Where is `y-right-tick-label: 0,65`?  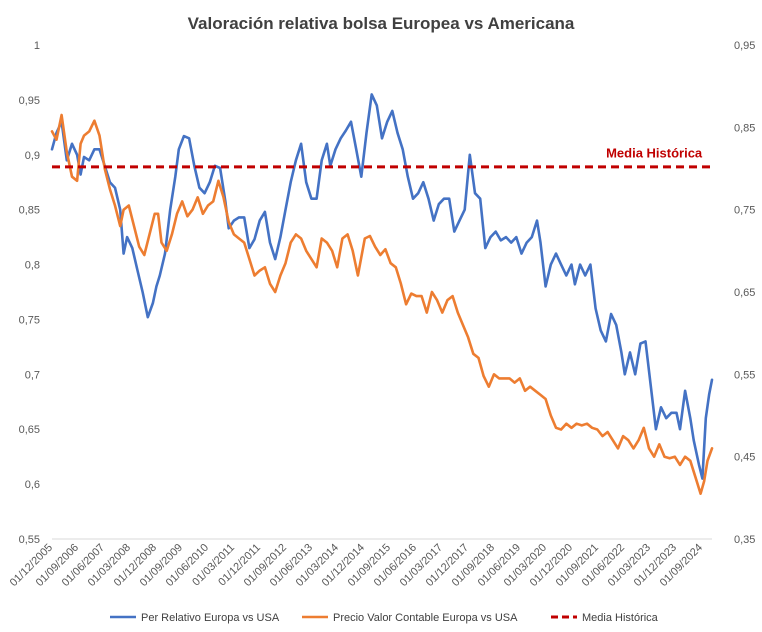
y-right-tick-label: 0,65 is located at coordinates (744, 293).